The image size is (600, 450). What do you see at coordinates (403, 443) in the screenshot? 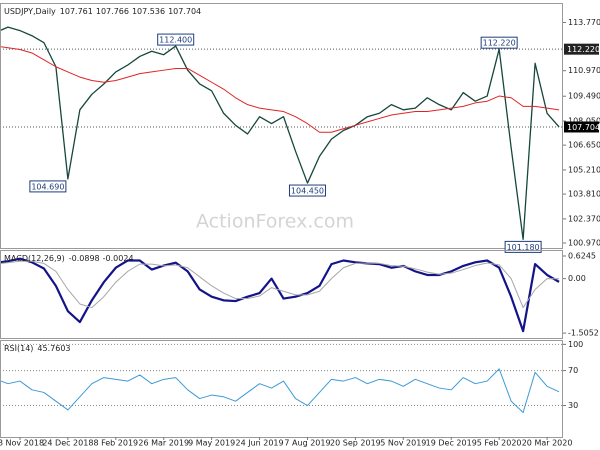
I see `x-tick-label: 5 Nov 2019` at bounding box center [403, 443].